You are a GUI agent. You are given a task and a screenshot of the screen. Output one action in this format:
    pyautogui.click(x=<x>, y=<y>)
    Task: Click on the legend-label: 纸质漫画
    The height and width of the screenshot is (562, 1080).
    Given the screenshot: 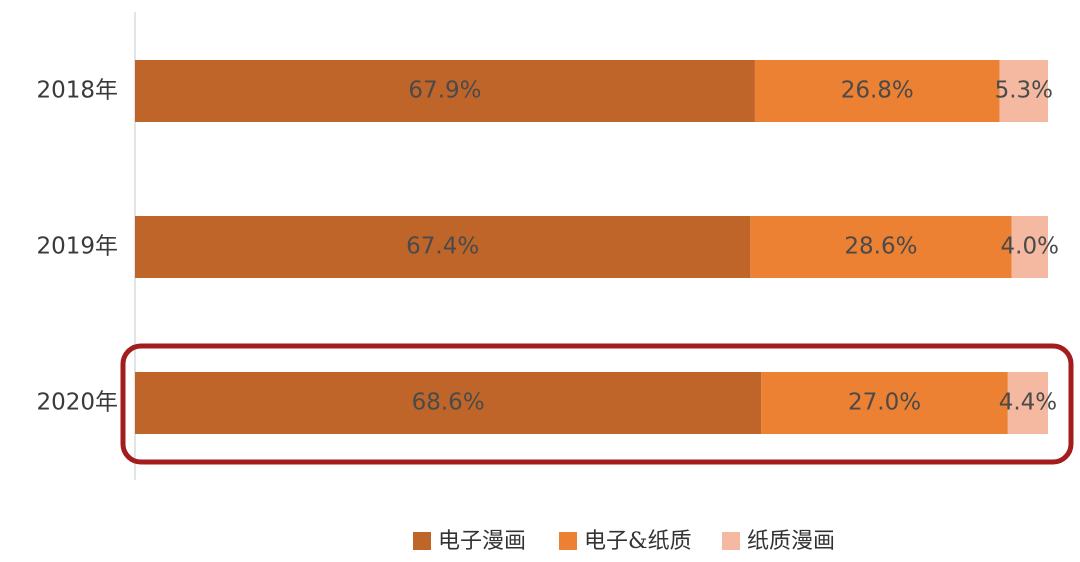 What is the action you would take?
    pyautogui.click(x=791, y=541)
    